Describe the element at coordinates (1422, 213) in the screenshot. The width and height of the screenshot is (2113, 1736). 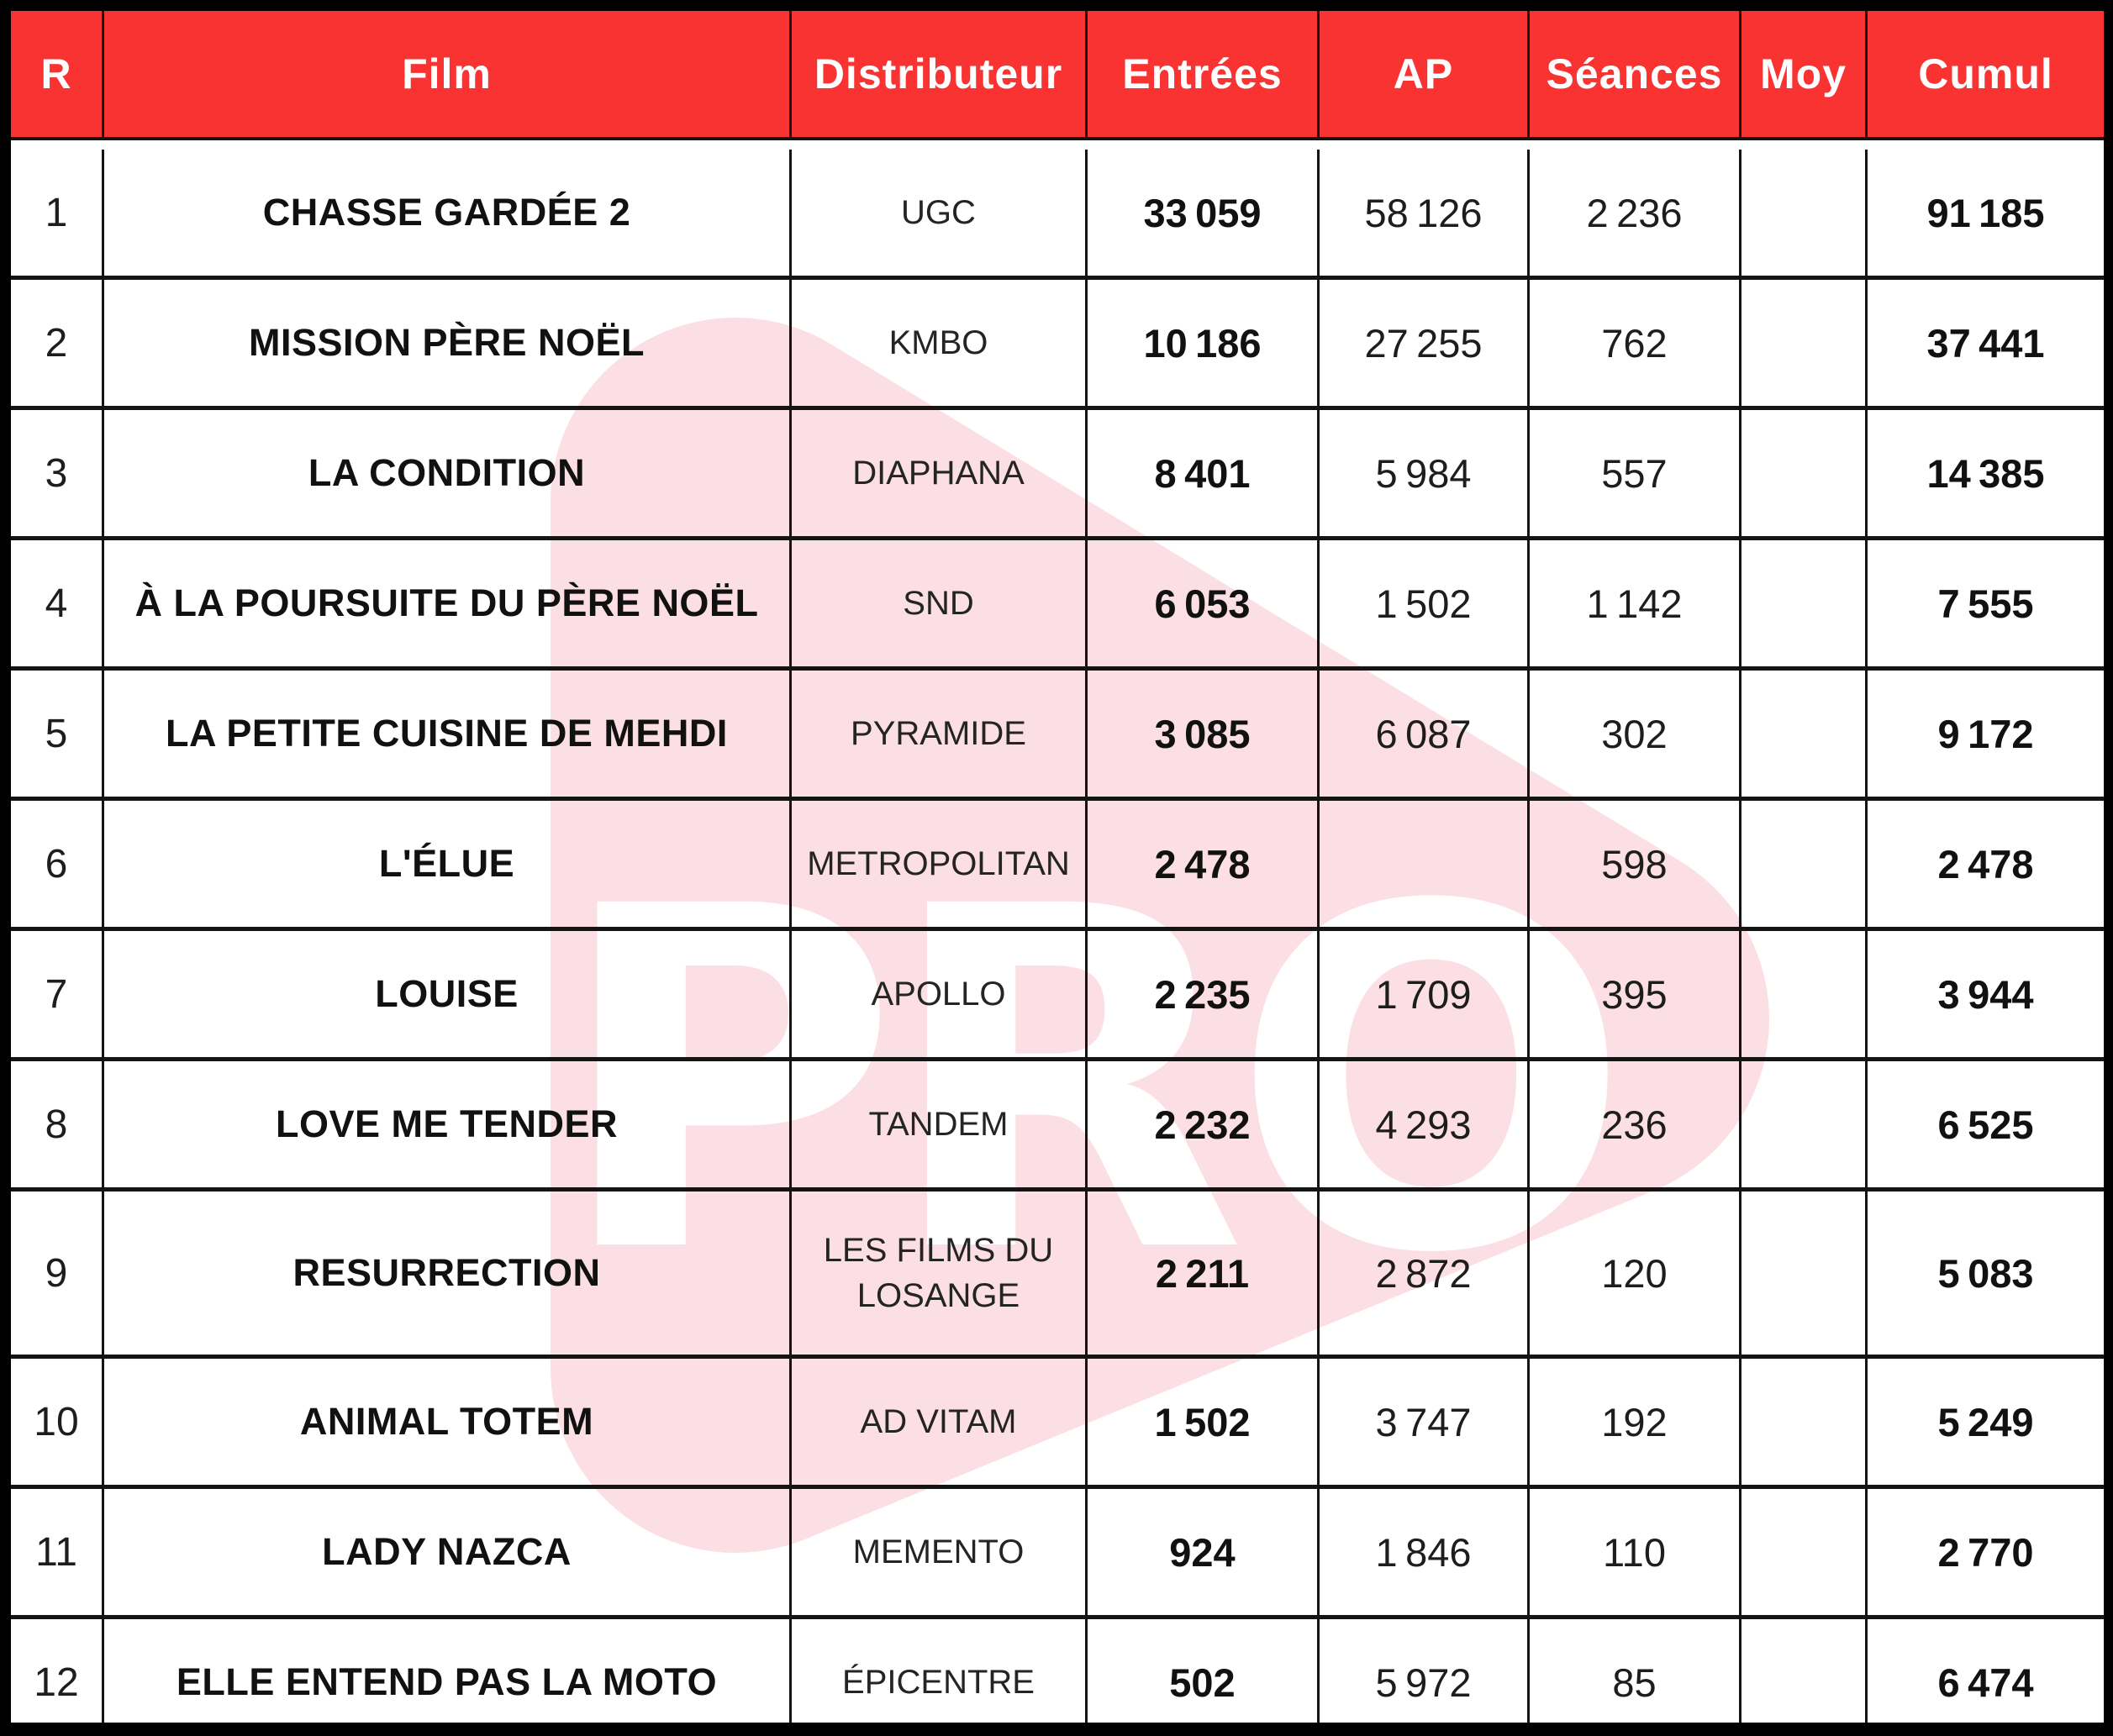
I see `ap-cell: 58 126` at that location.